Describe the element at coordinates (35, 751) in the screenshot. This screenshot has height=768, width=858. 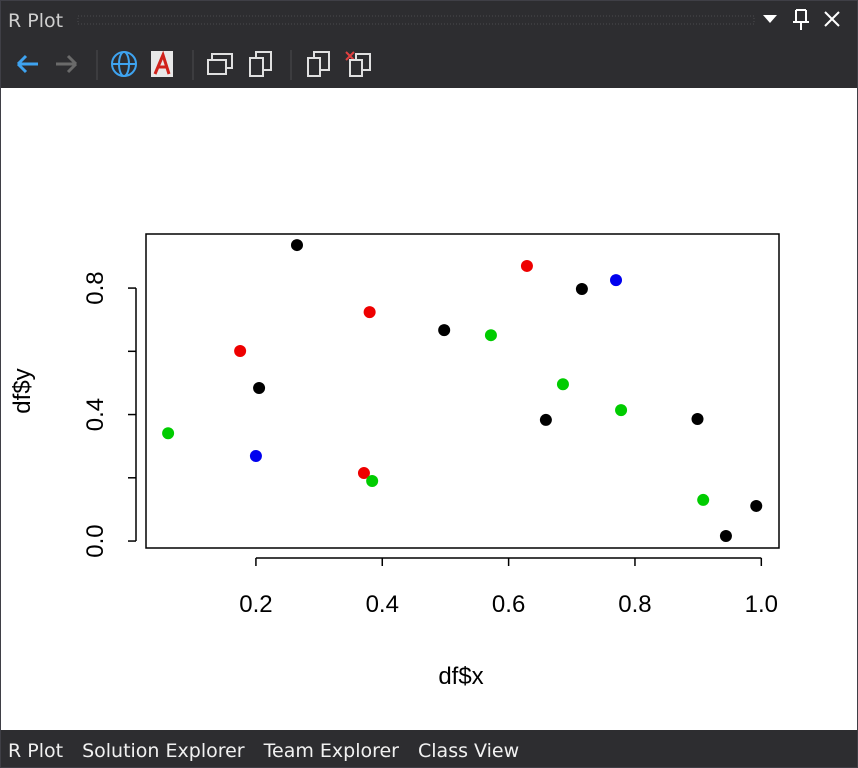
I see `tab: R Plot` at that location.